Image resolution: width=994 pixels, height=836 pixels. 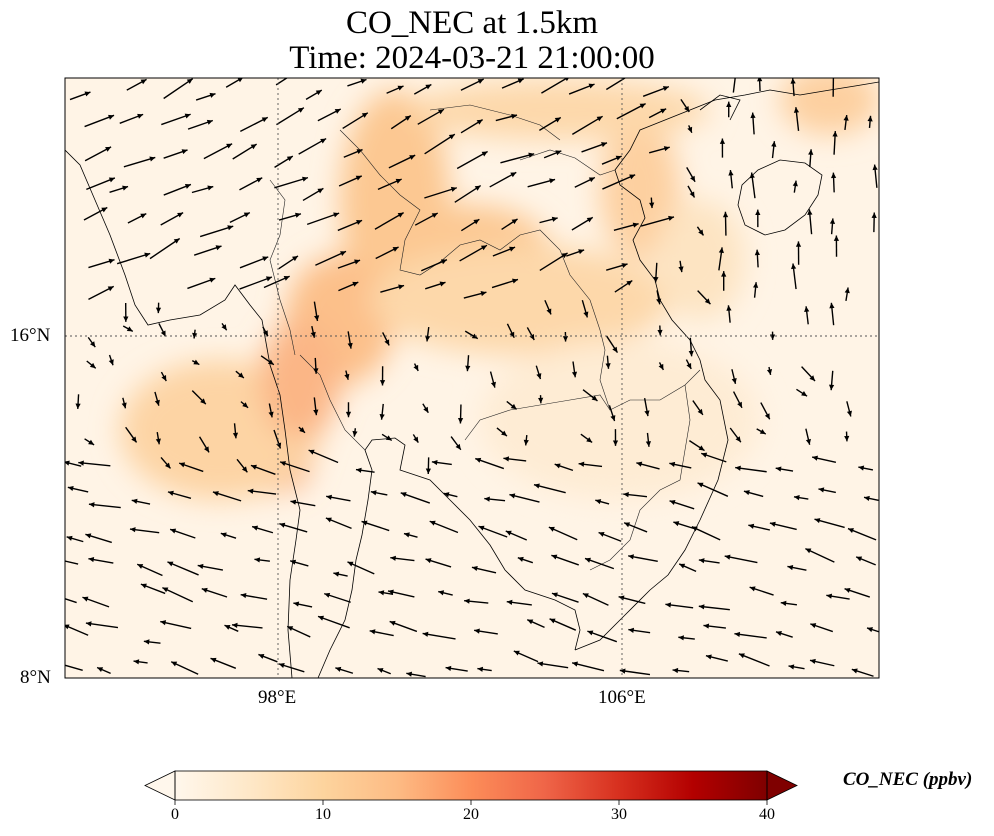 I want to click on colorbar-extend-min, so click(x=160, y=785).